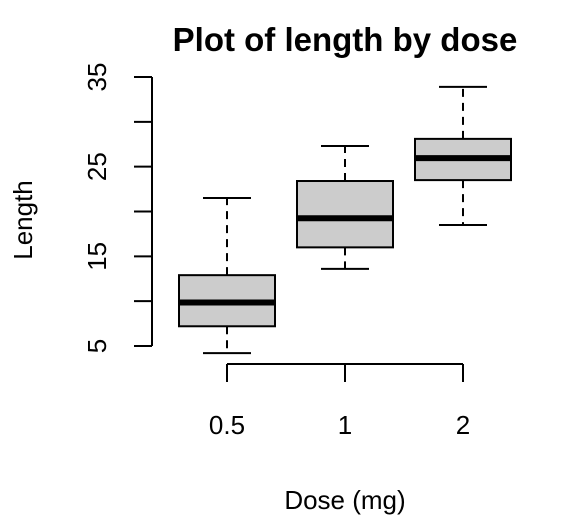 The height and width of the screenshot is (518, 576). I want to click on x-tick-label: 0.5, so click(227, 425).